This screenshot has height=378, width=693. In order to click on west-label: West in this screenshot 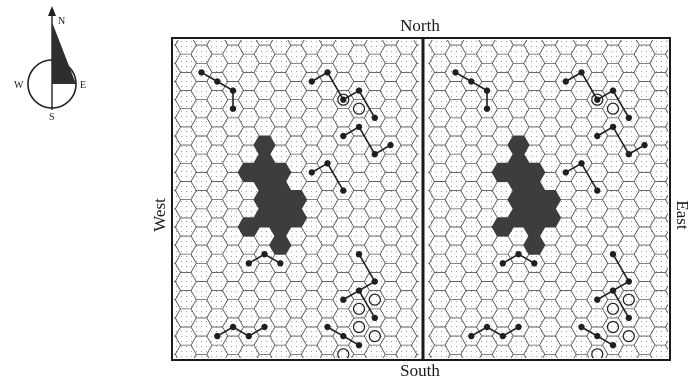, I will do `click(159, 215)`.